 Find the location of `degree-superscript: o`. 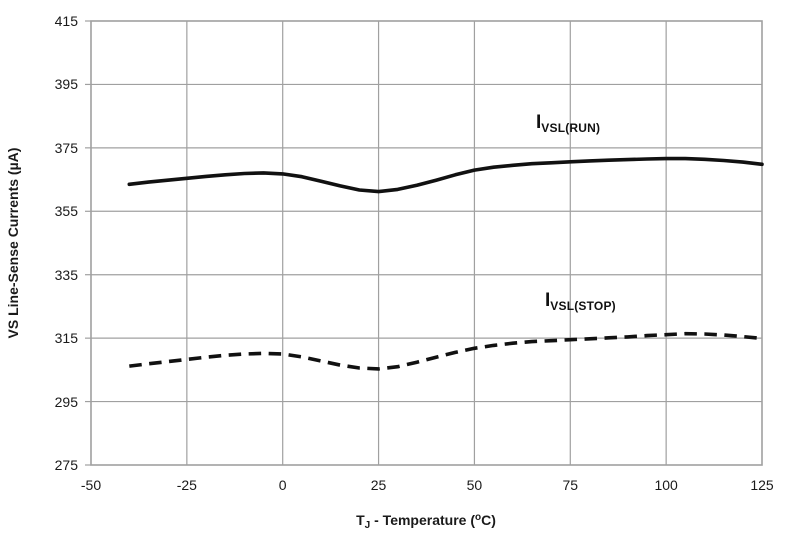

degree-superscript: o is located at coordinates (478, 517).